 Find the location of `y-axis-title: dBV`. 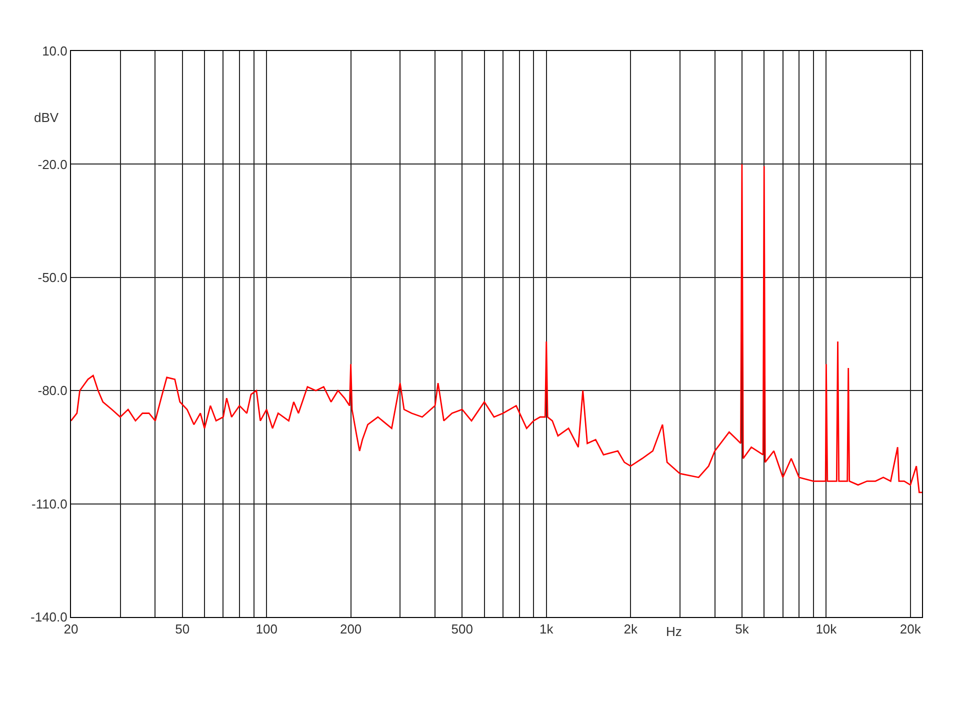

y-axis-title: dBV is located at coordinates (46, 117).